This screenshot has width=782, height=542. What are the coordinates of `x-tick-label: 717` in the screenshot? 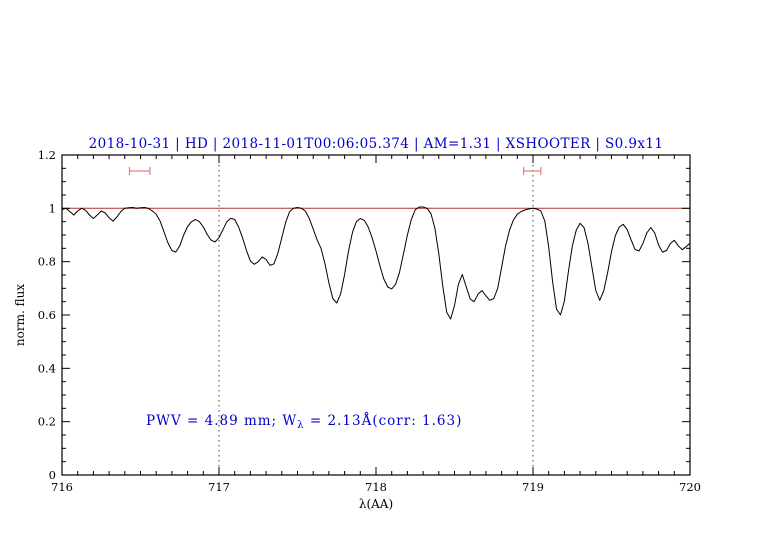 It's located at (219, 487).